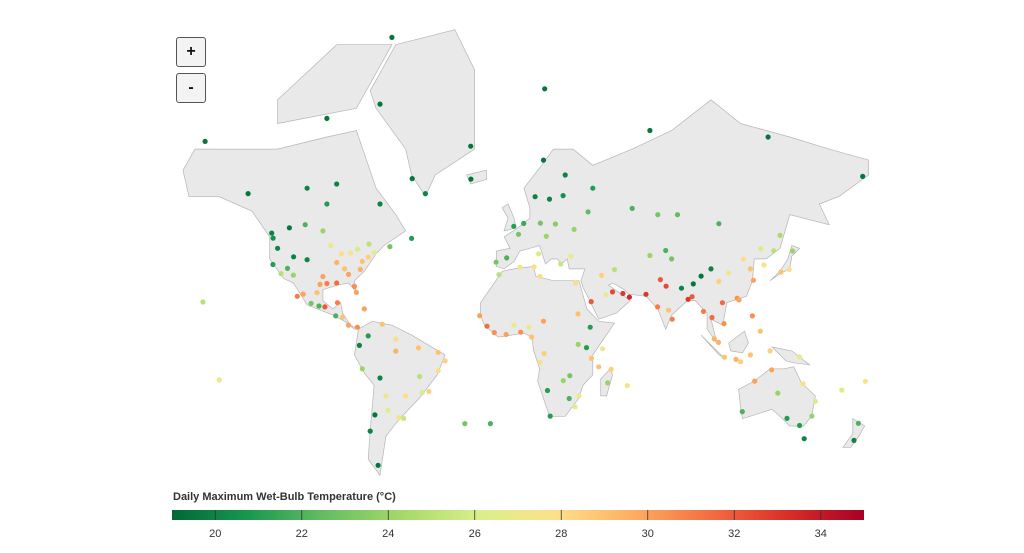 This screenshot has width=1024, height=553. What do you see at coordinates (518, 525) in the screenshot?
I see `legend-ticks: 20 22 24 26 28 30 32 34` at bounding box center [518, 525].